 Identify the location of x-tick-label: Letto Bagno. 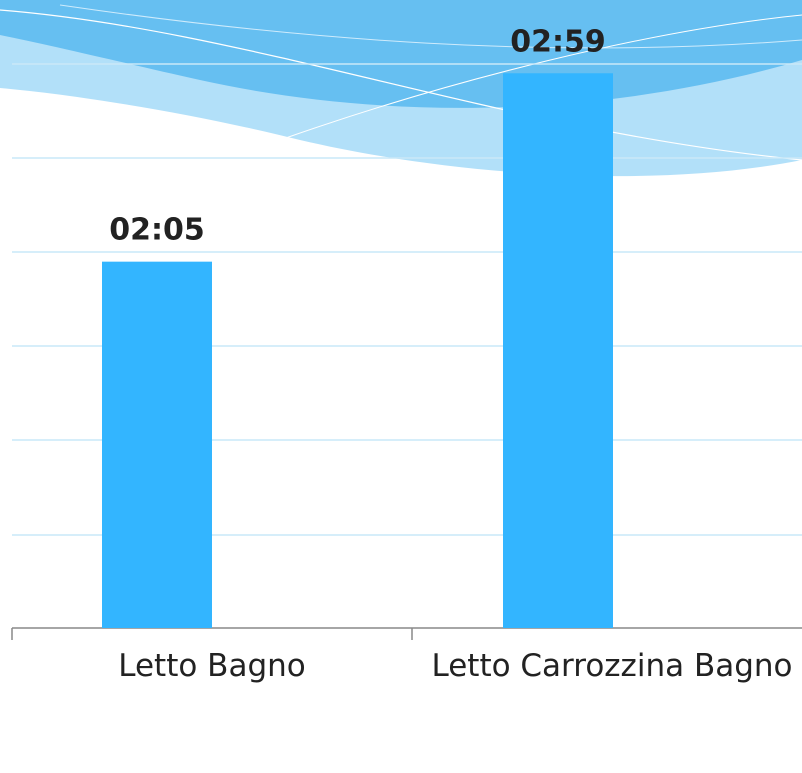
(212, 666).